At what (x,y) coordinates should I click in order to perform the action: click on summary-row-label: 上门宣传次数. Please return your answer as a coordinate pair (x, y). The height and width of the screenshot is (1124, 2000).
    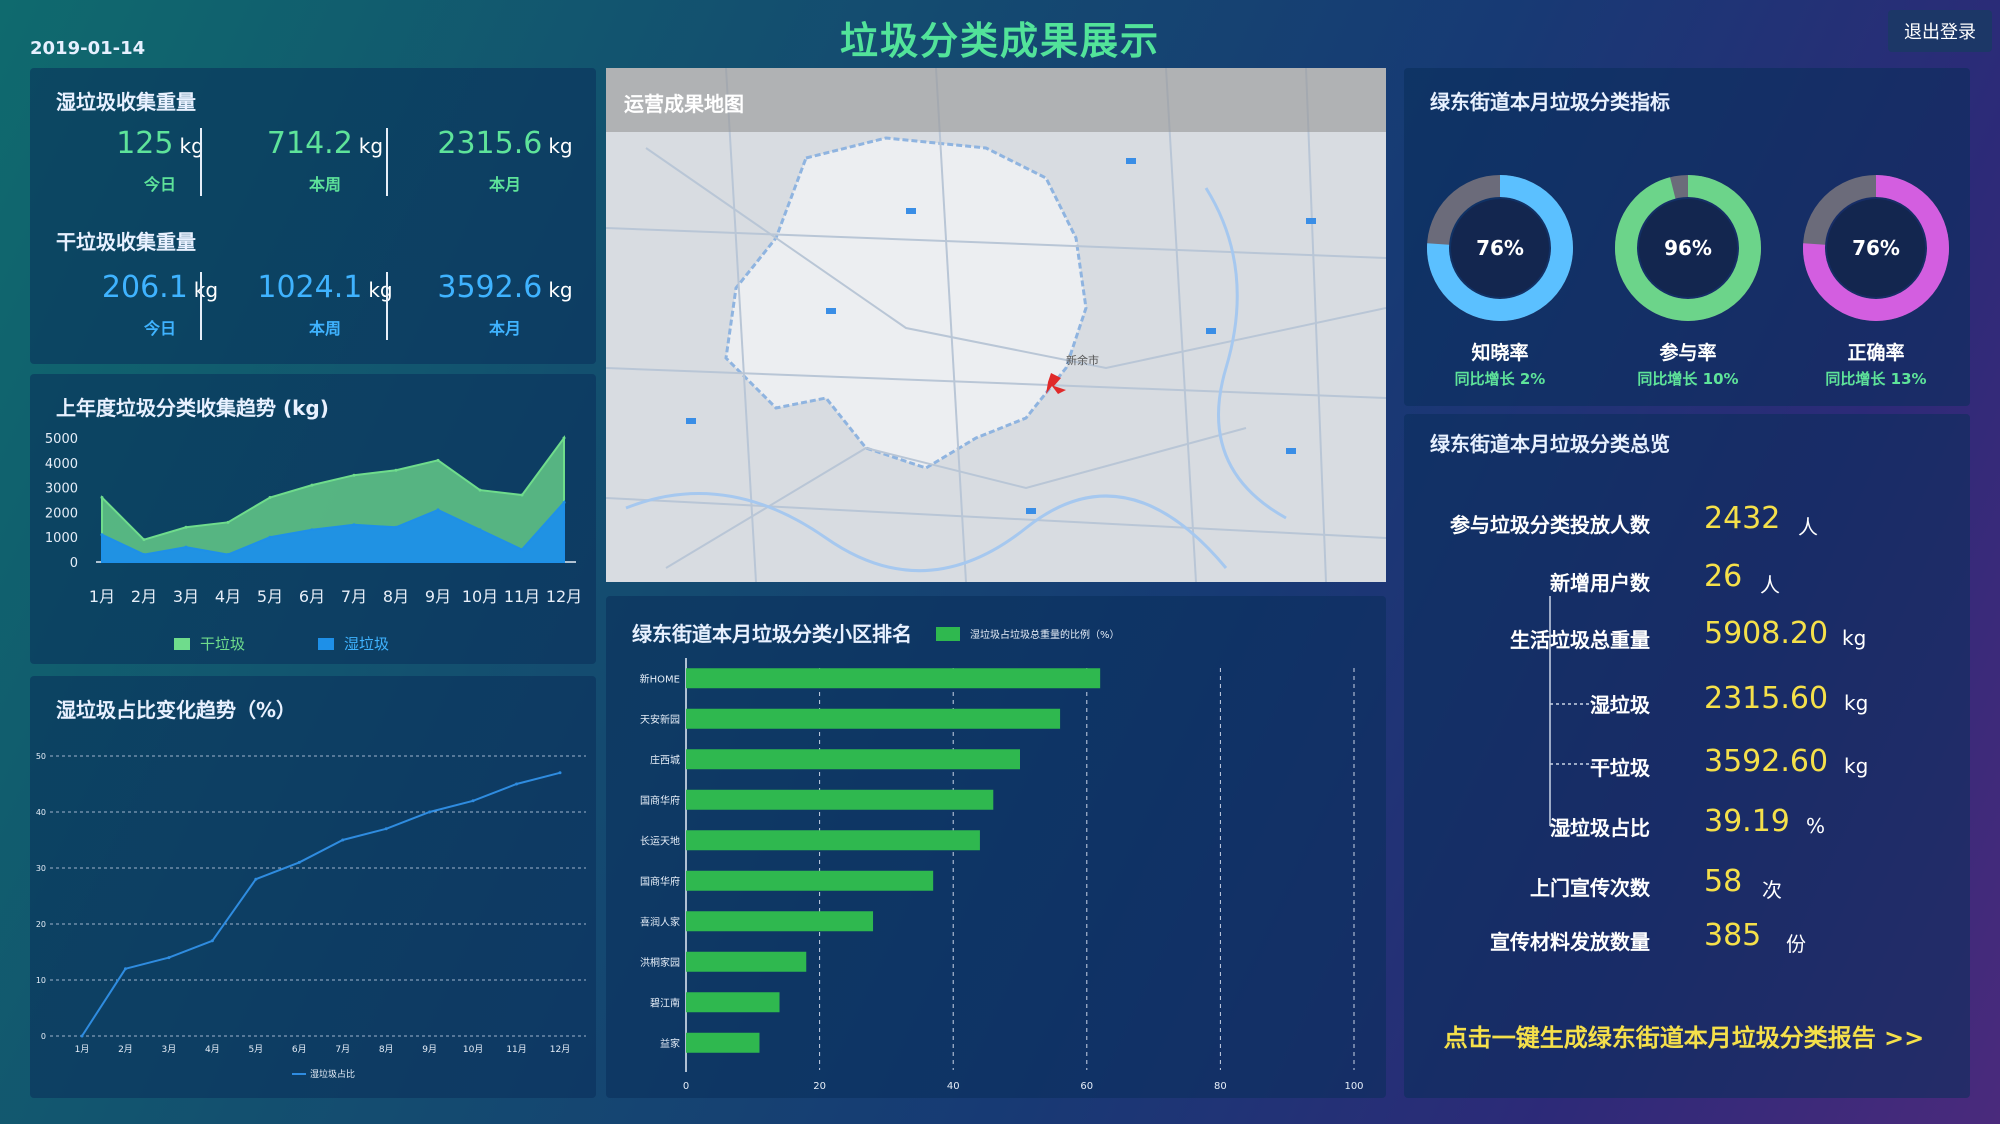
    Looking at the image, I should click on (1590, 888).